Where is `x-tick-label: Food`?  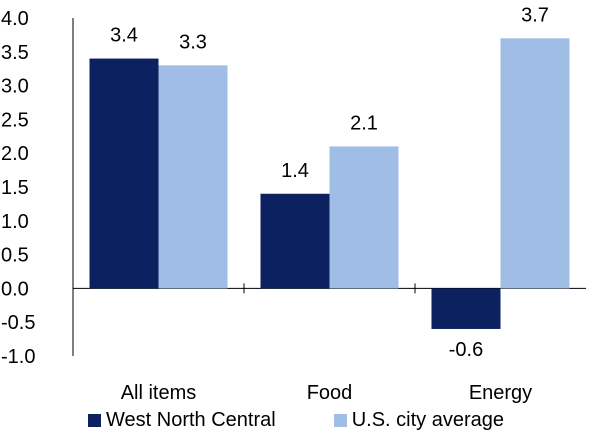
x-tick-label: Food is located at coordinates (330, 393).